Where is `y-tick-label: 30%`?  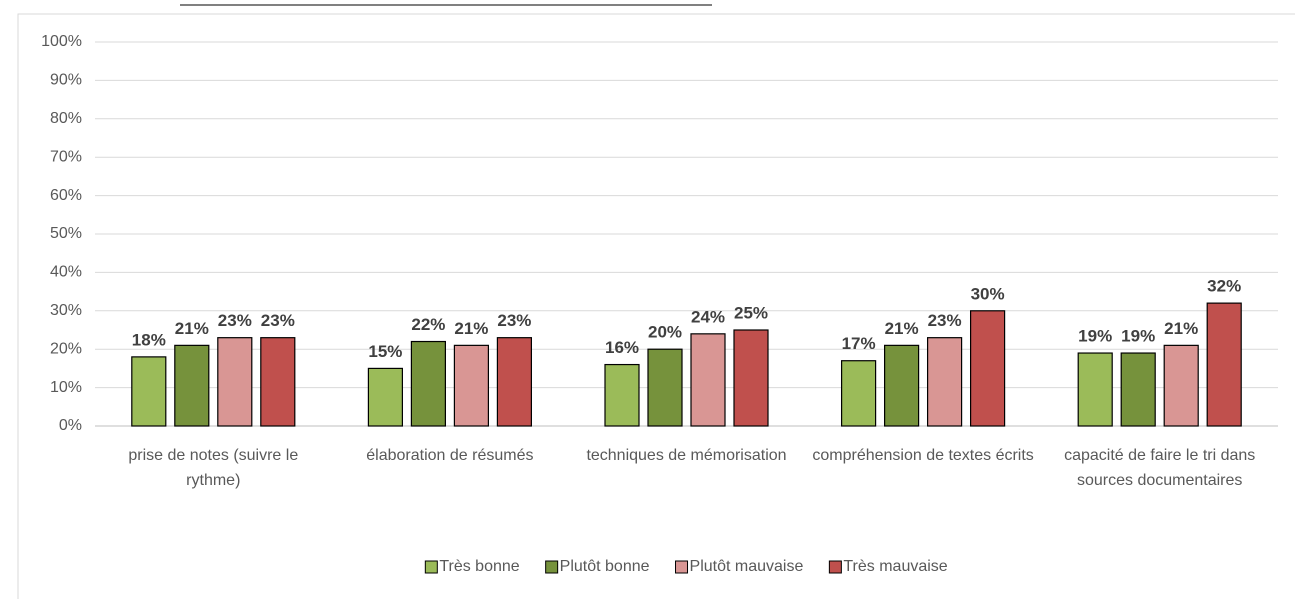 y-tick-label: 30% is located at coordinates (66, 310).